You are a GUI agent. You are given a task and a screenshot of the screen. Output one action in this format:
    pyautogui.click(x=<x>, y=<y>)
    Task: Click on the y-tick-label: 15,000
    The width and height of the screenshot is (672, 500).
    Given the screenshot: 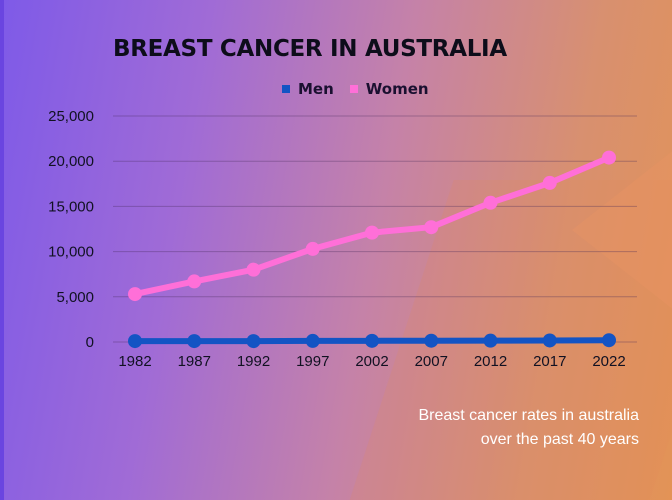 What is the action you would take?
    pyautogui.click(x=71, y=206)
    